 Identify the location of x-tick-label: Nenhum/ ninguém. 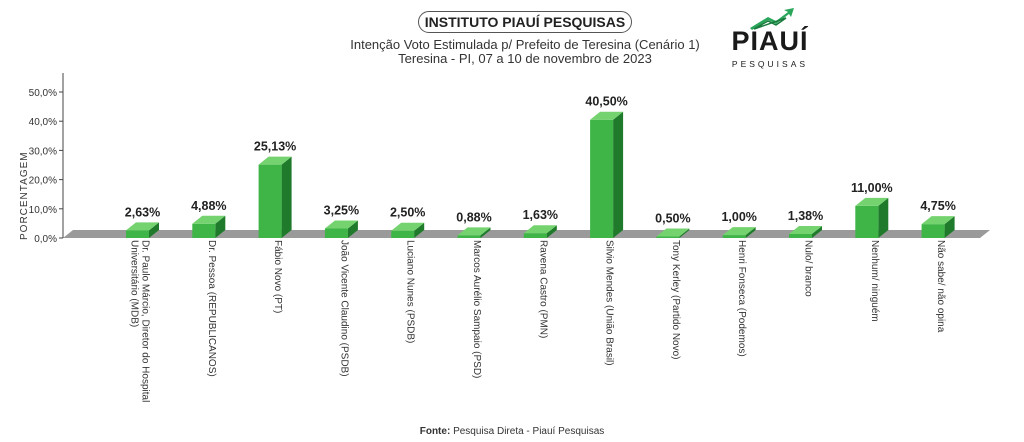
(874, 281).